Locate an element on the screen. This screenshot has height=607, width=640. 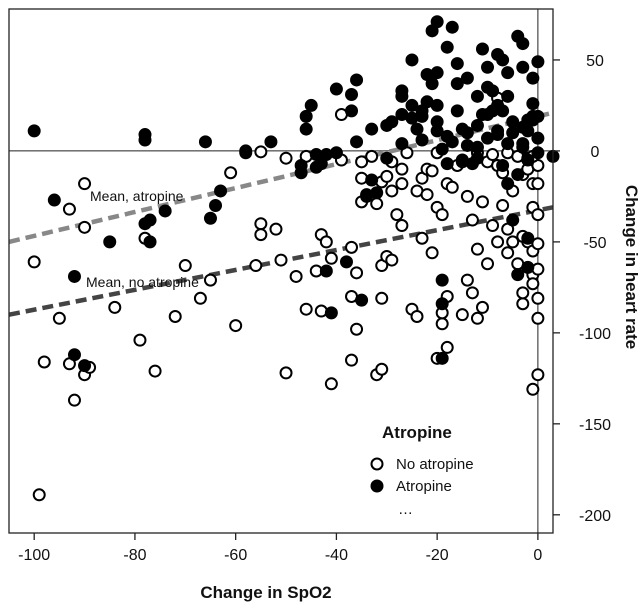
y-tick-label: -150 is located at coordinates (595, 425).